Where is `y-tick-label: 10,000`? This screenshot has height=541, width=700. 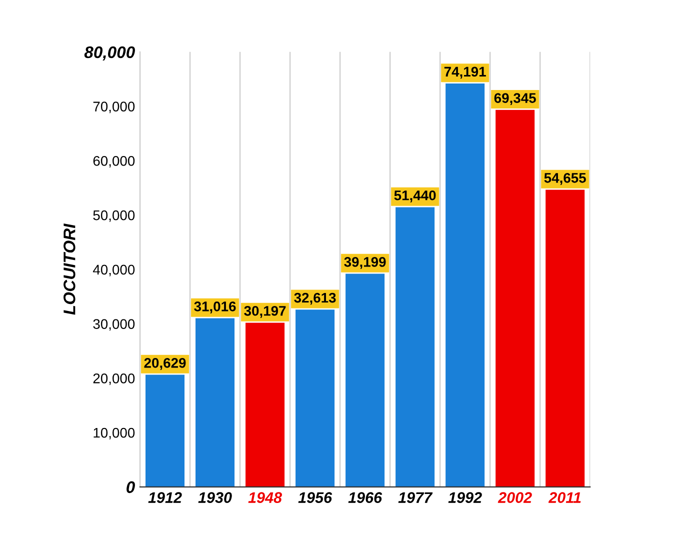
y-tick-label: 10,000 is located at coordinates (114, 434).